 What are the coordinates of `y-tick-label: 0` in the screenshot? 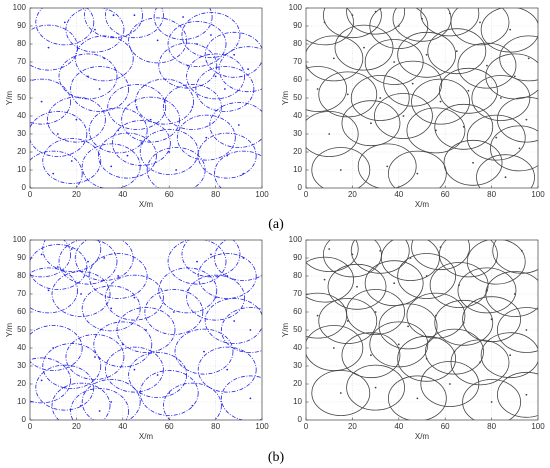 It's located at (300, 419).